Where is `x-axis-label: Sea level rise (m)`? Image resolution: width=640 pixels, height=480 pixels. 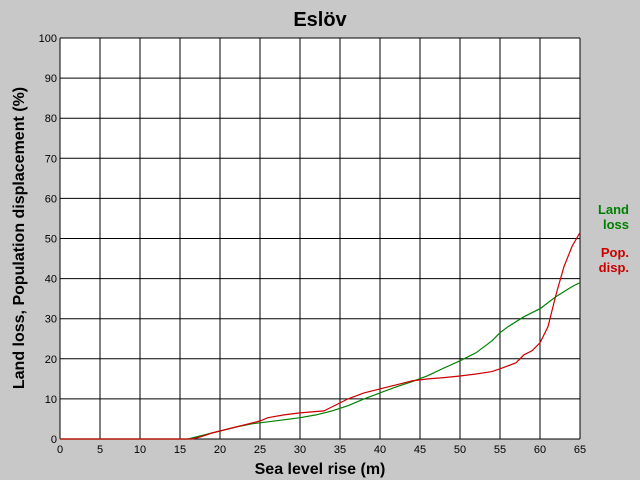 x-axis-label: Sea level rise (m) is located at coordinates (320, 469).